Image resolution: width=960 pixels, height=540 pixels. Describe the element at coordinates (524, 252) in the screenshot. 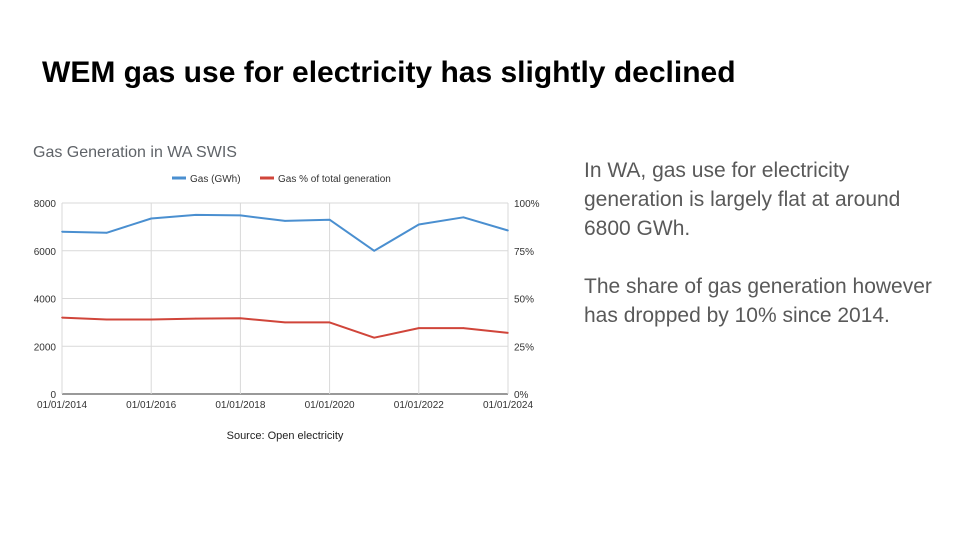

I see `y-right-tick-label: 75%` at that location.